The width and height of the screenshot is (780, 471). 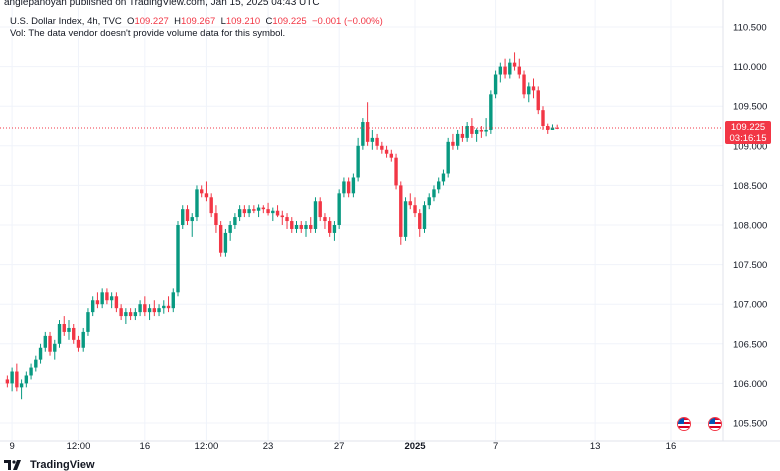 What do you see at coordinates (750, 67) in the screenshot?
I see `y-tick-label: 110.000` at bounding box center [750, 67].